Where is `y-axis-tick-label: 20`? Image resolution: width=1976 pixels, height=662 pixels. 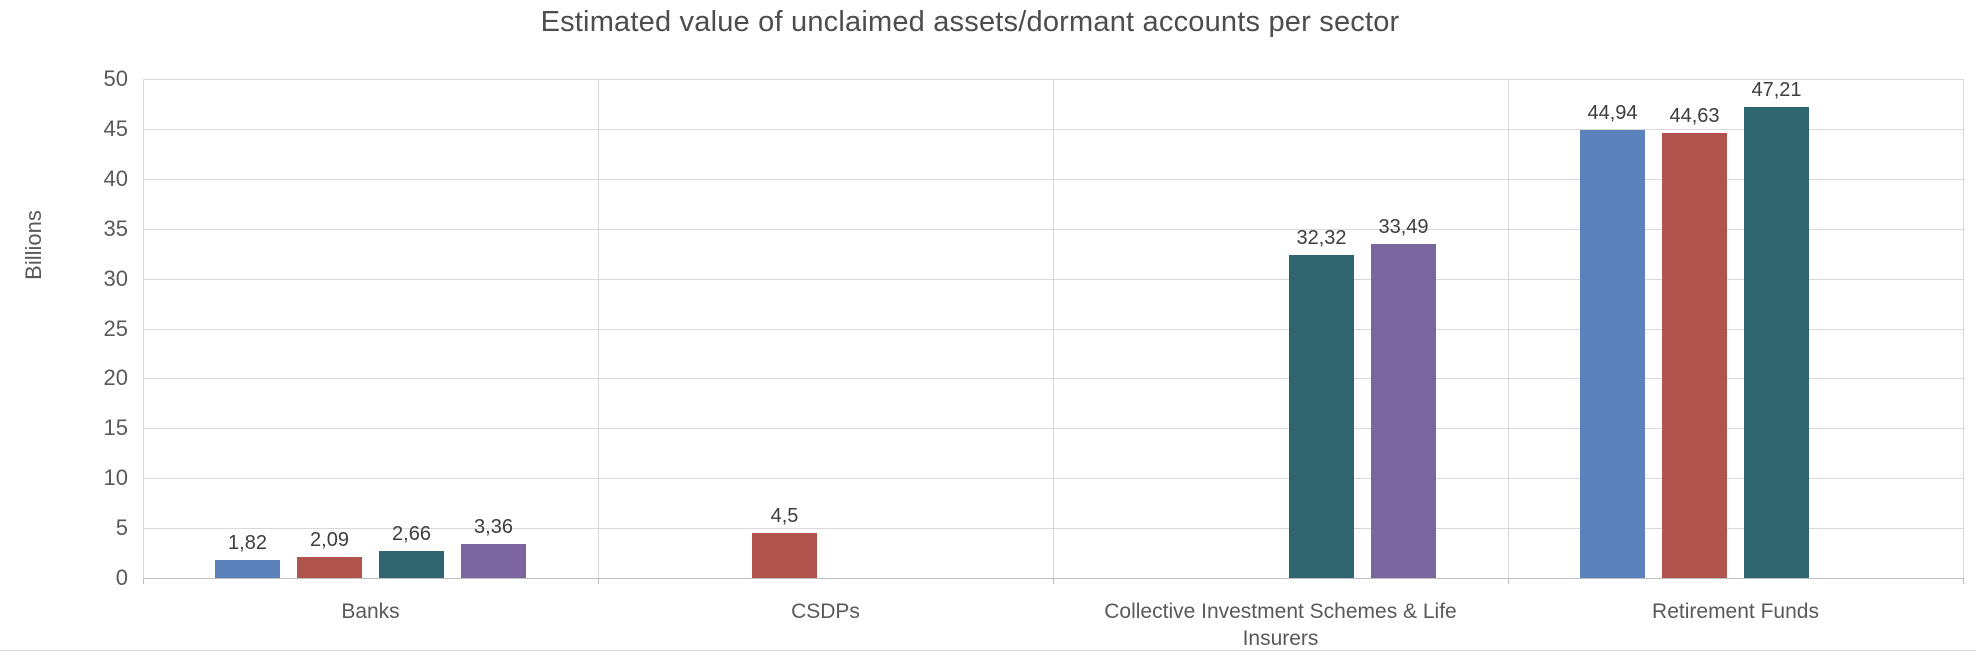 y-axis-tick-label: 20 is located at coordinates (115, 378).